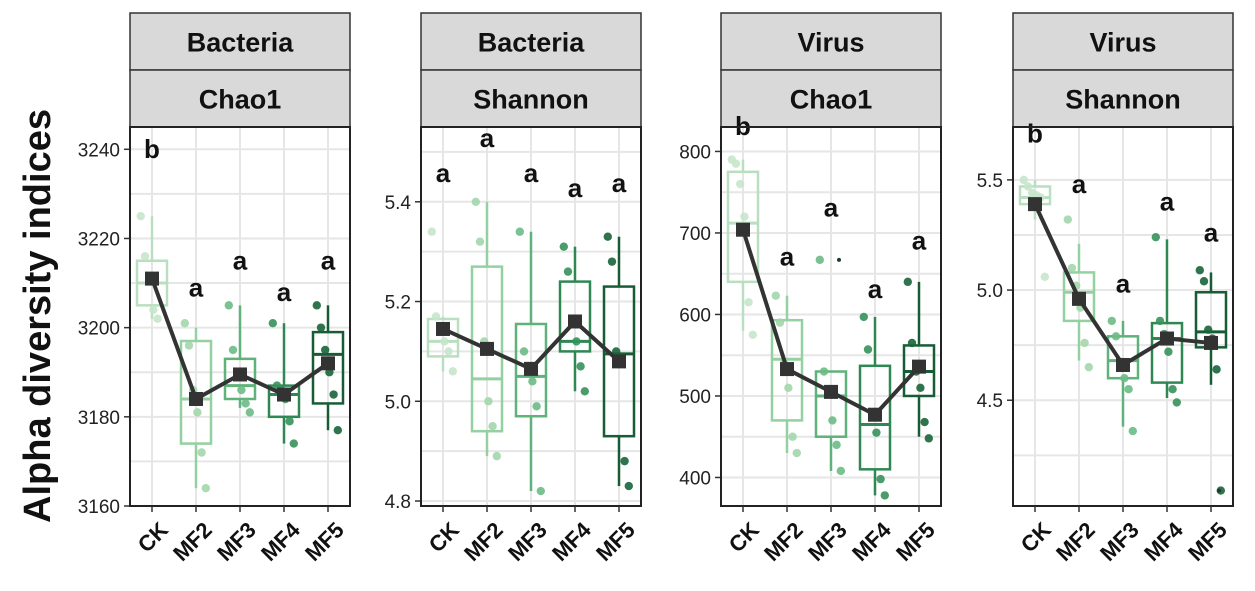 Image resolution: width=1255 pixels, height=591 pixels. Describe the element at coordinates (99, 150) in the screenshot. I see `y-tick-label: 3240` at that location.